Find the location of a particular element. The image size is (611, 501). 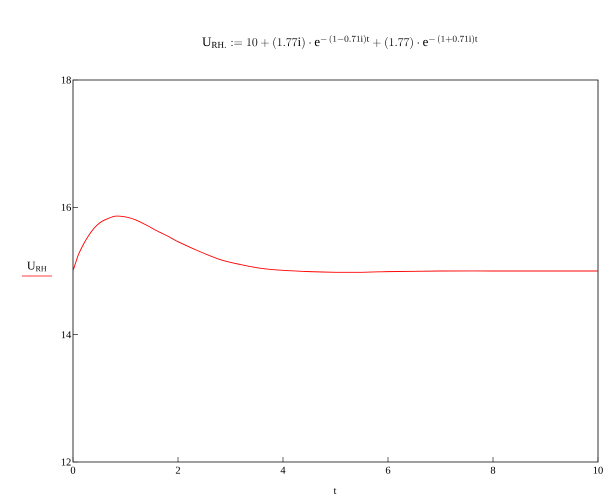

x-tick-label: 10 is located at coordinates (598, 470).